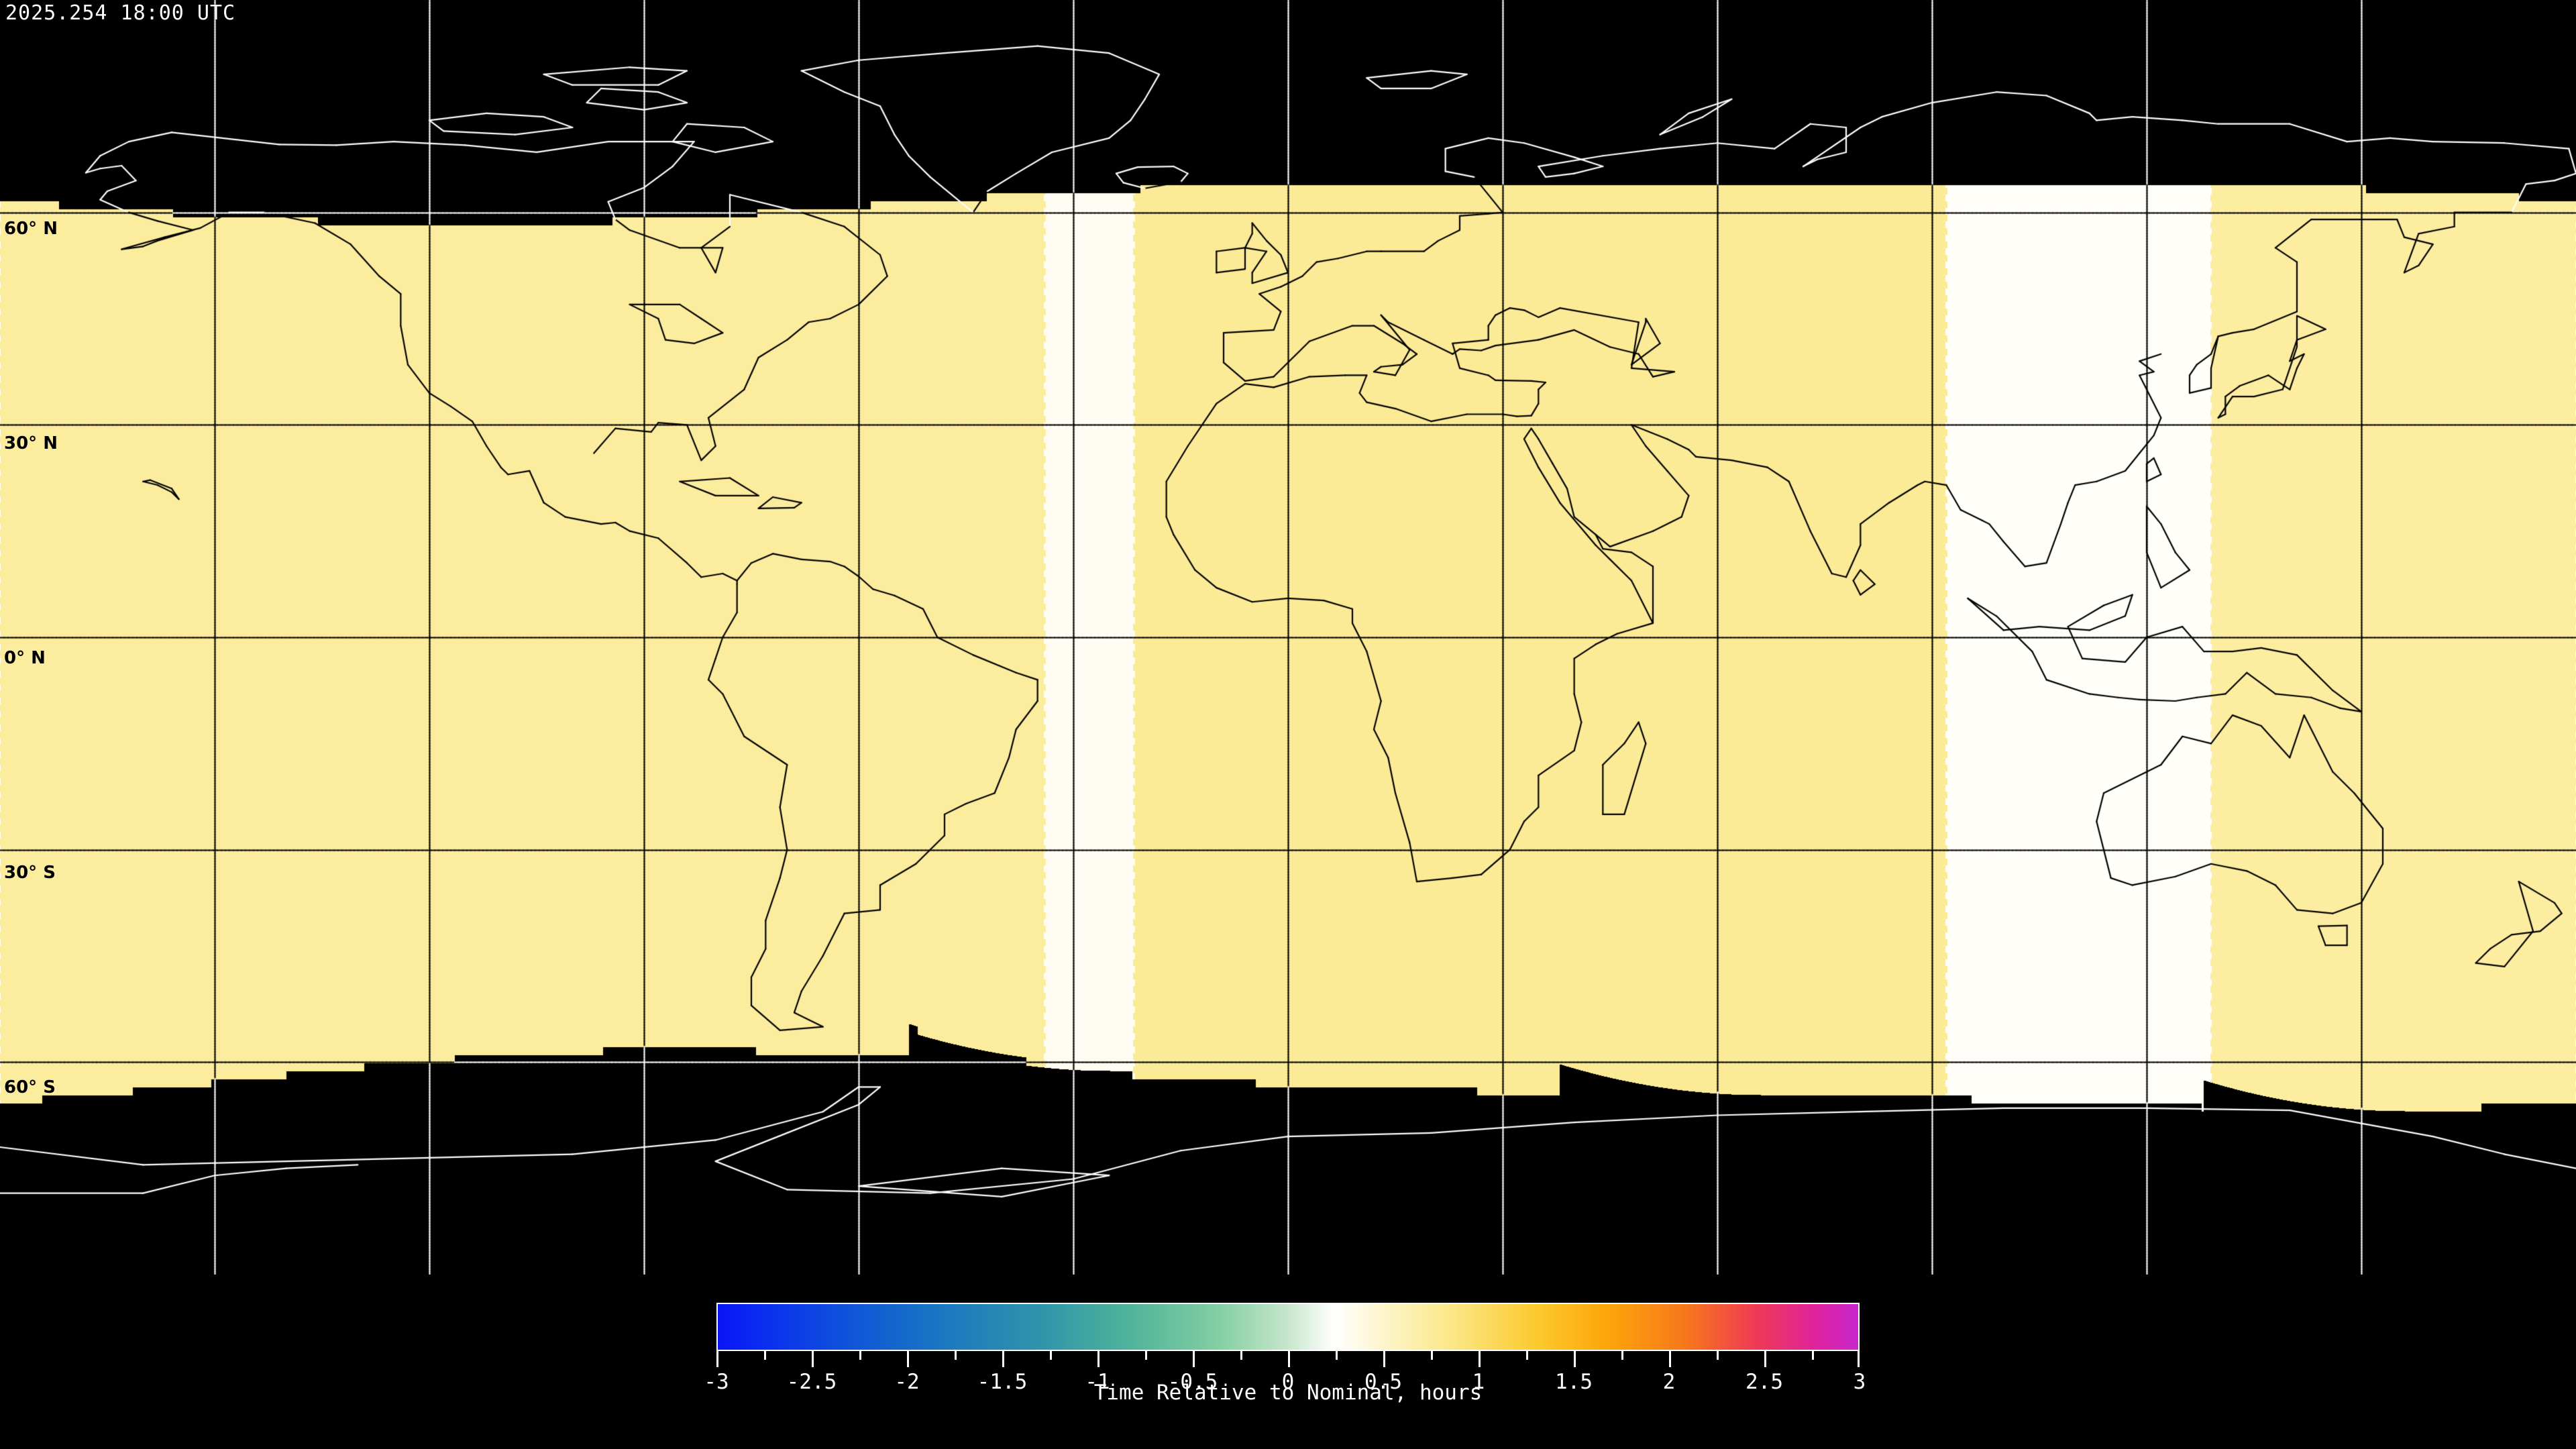  I want to click on colorbar-tick-label: 2.5, so click(1764, 1382).